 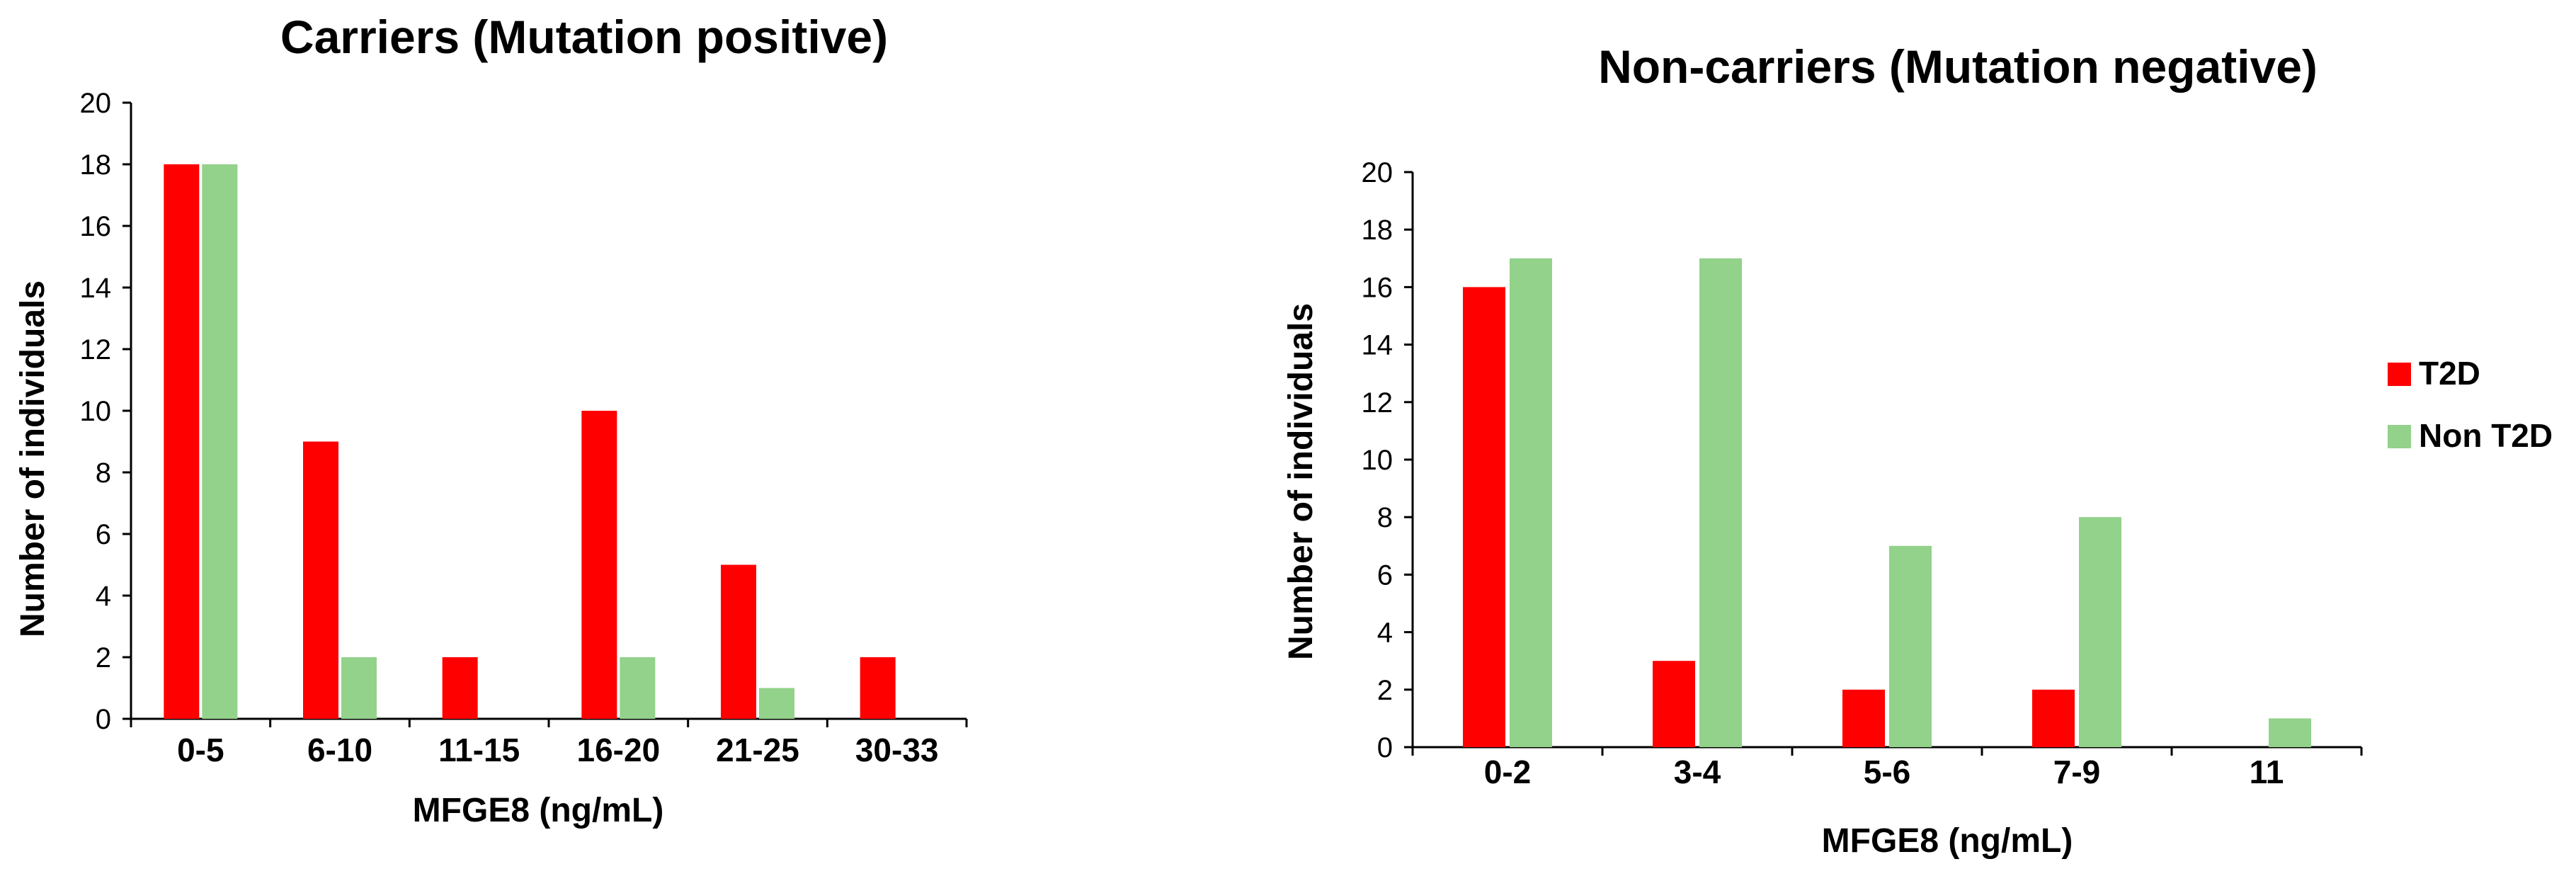 I want to click on x-tick-label: 30-33, so click(x=897, y=750).